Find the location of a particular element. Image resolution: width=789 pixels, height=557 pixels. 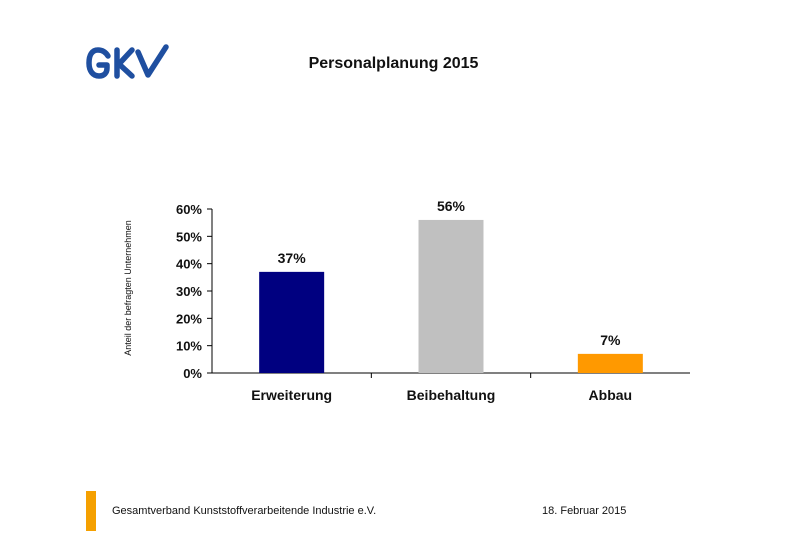

x-category-label: Abbau is located at coordinates (611, 395).